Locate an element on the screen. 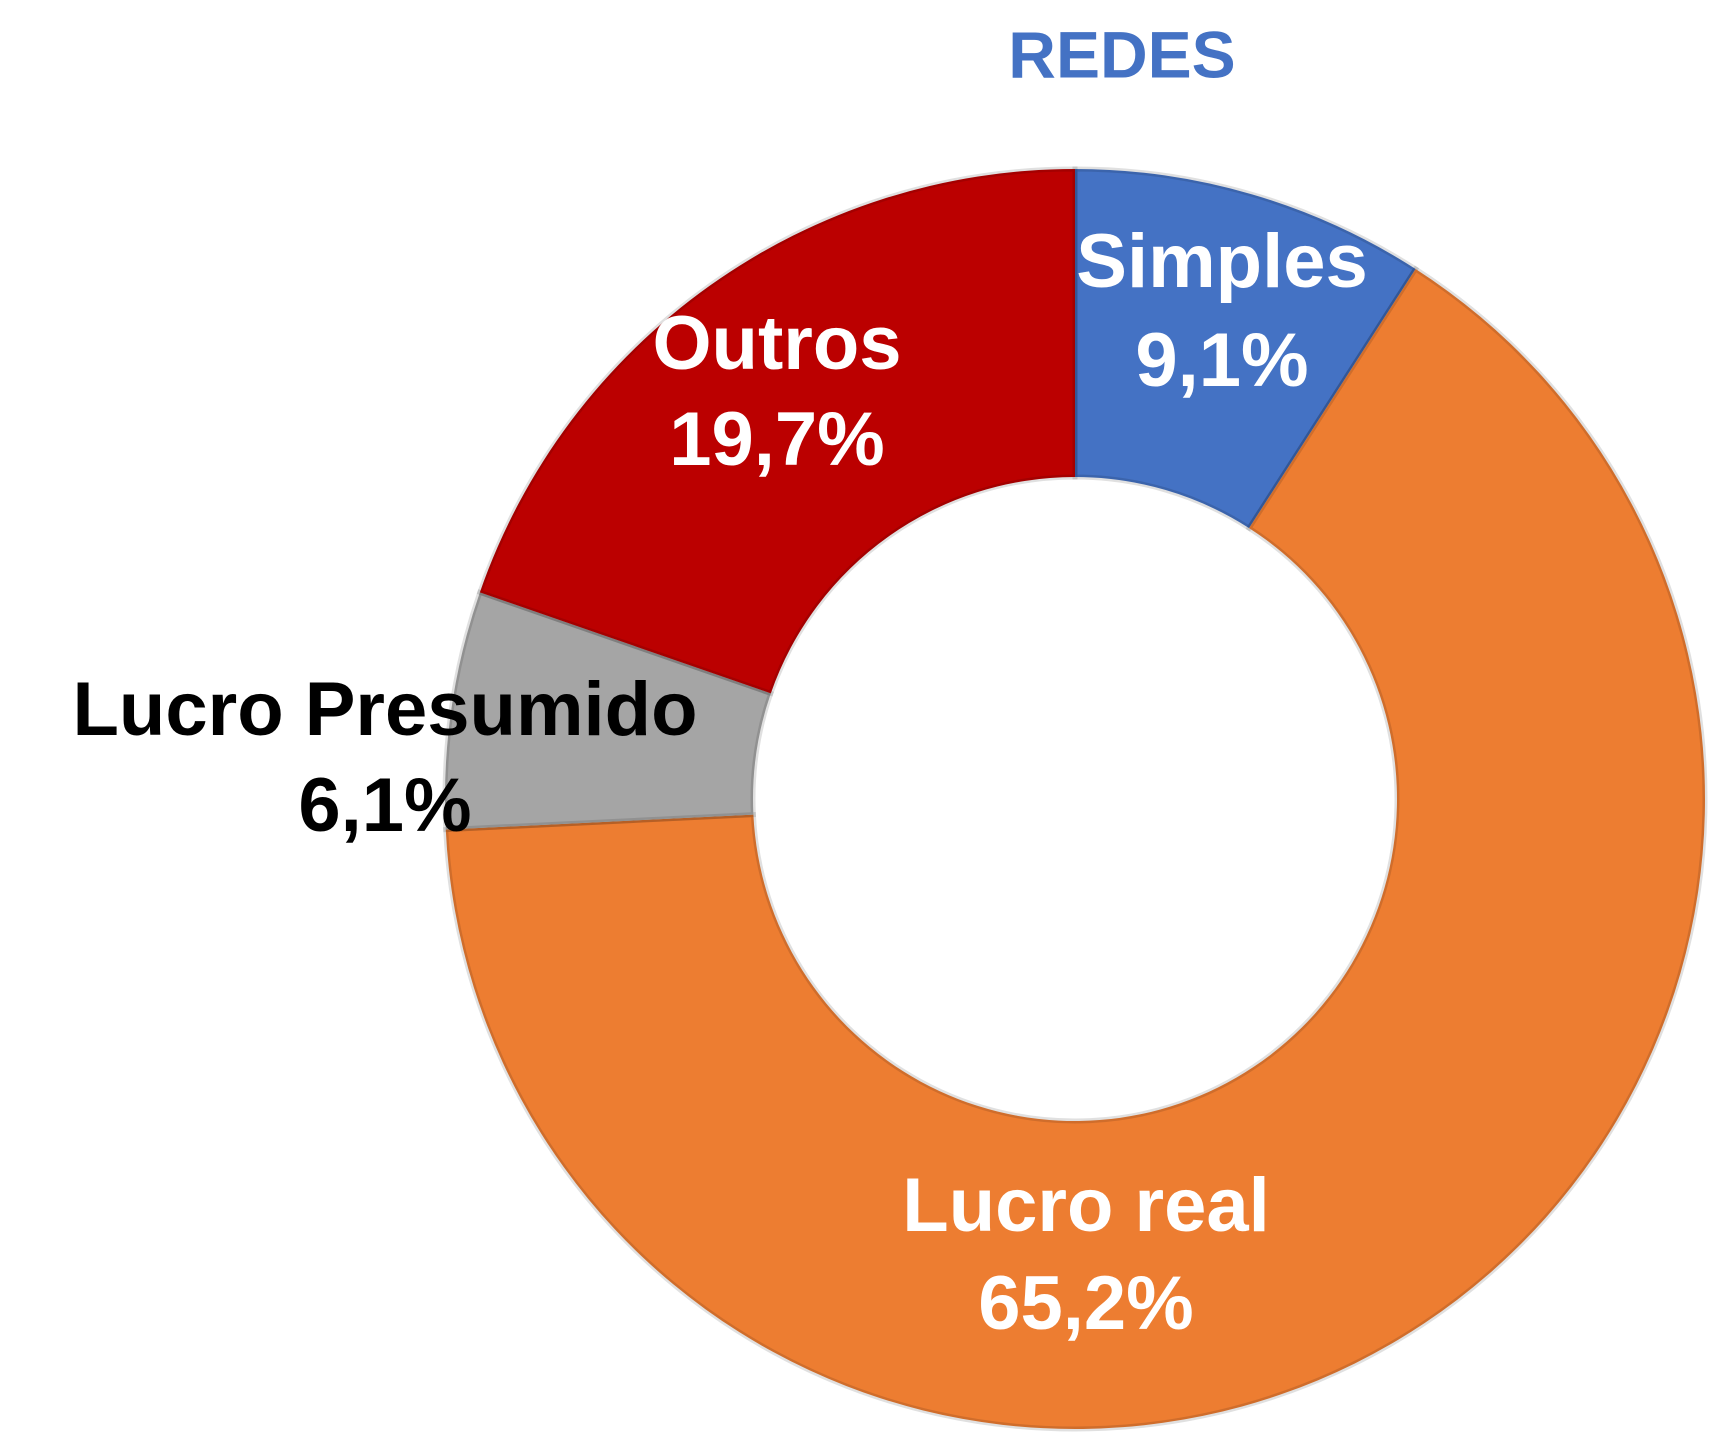 This screenshot has width=1711, height=1441. segment-value: 65,2% is located at coordinates (1086, 1303).